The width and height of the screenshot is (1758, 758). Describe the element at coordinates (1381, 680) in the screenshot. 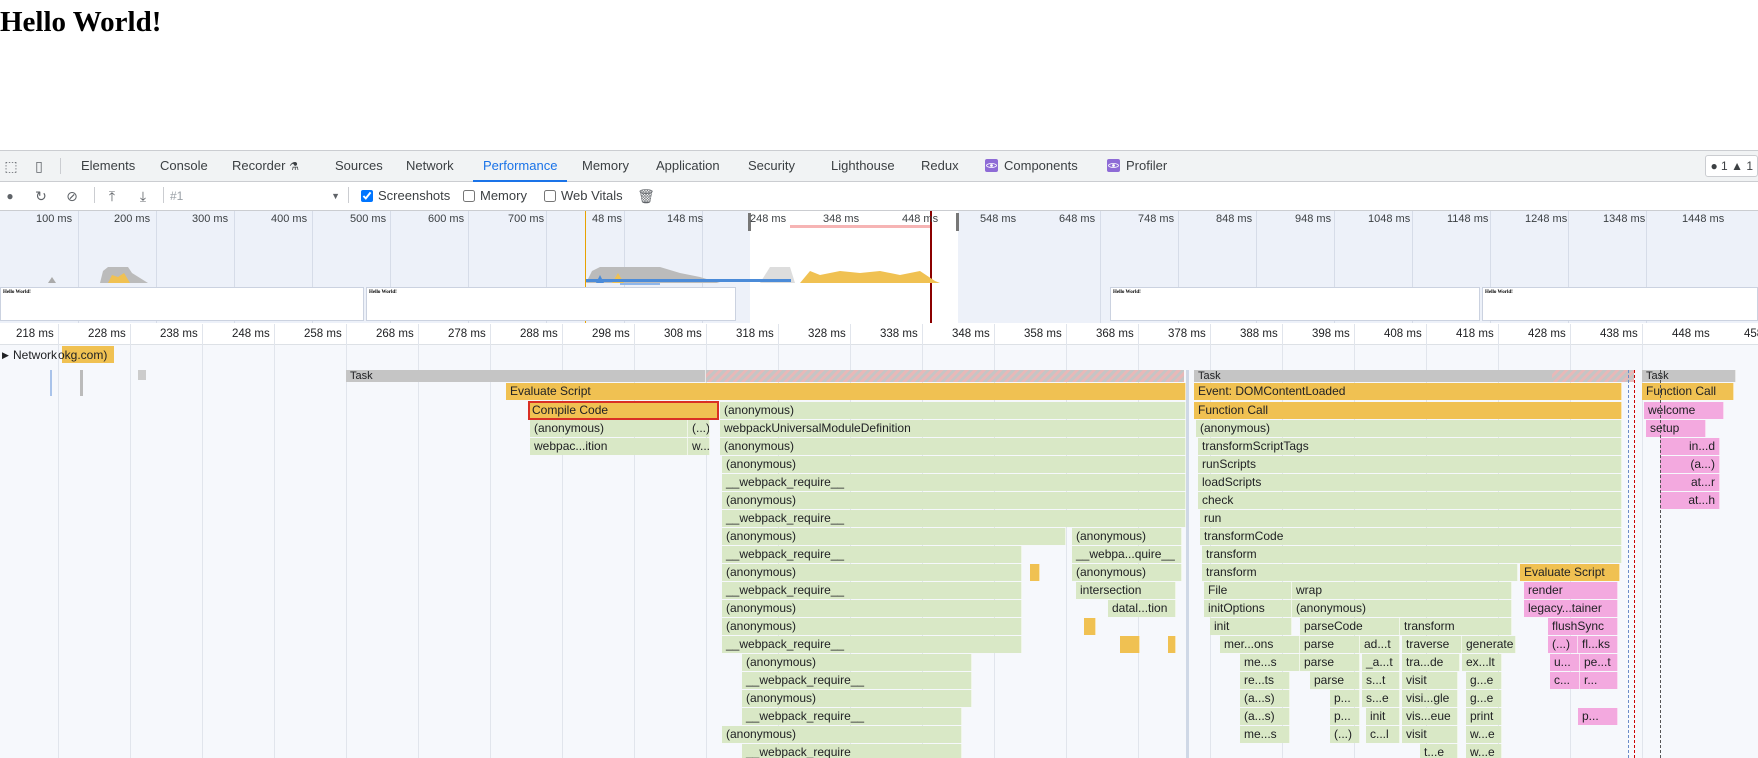

I see `flame-entry: s...t` at that location.